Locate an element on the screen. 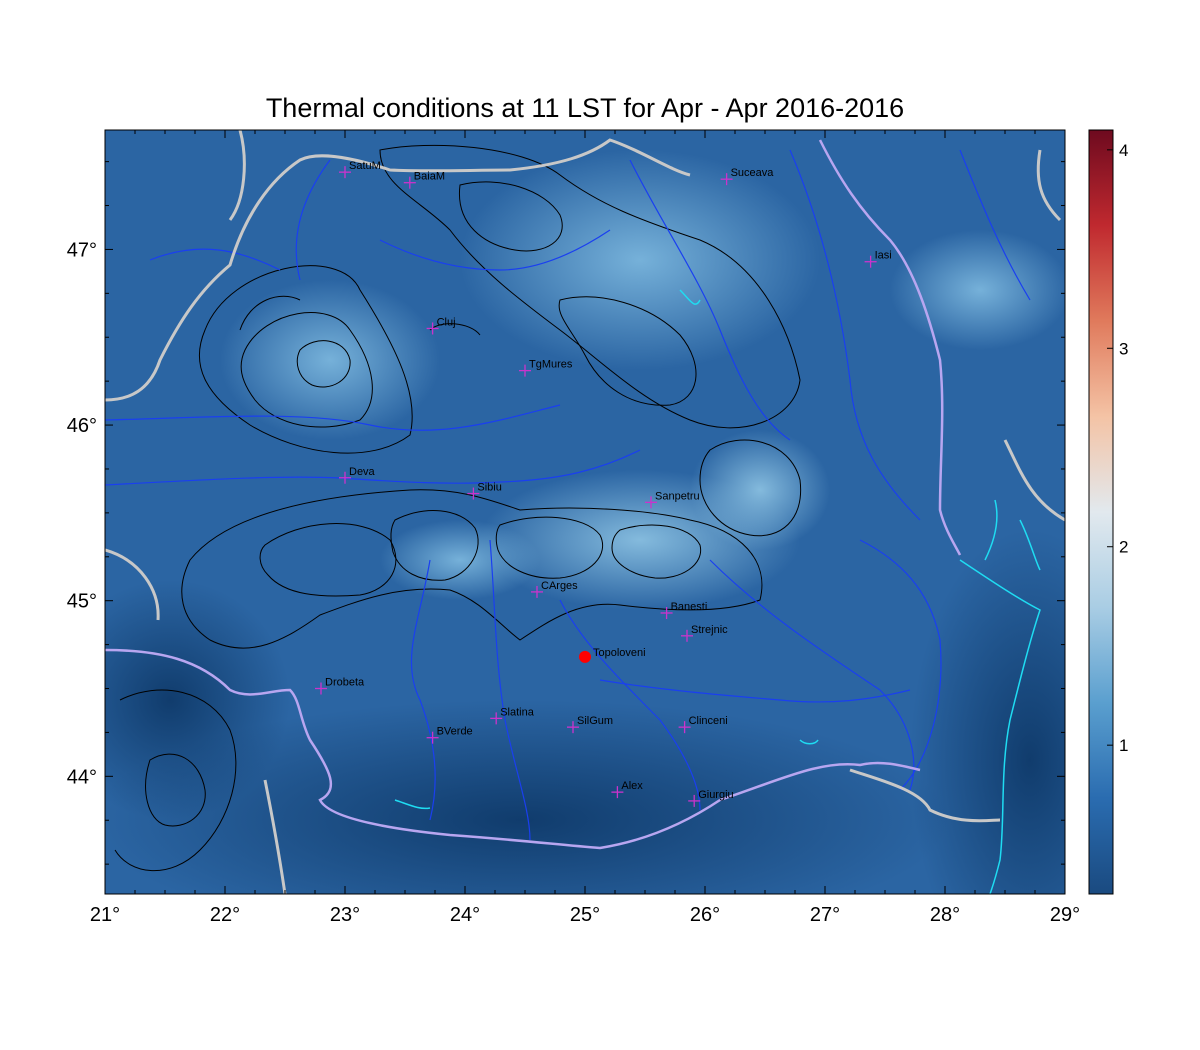  city-label: Alex is located at coordinates (632, 786).